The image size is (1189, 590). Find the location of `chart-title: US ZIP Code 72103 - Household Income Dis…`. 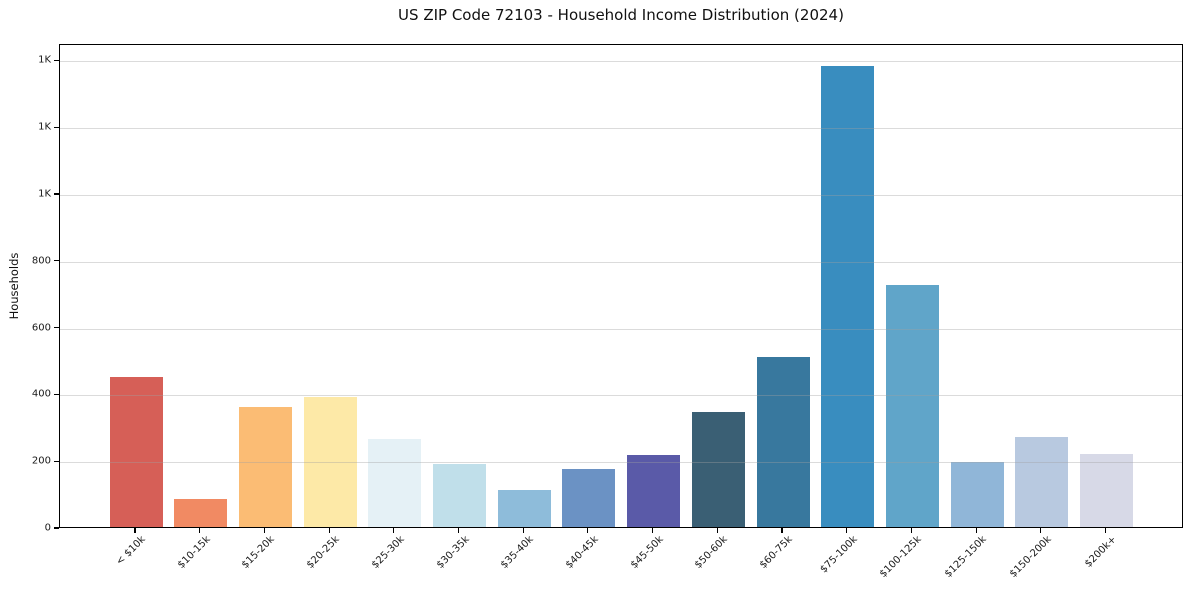

chart-title: US ZIP Code 72103 - Household Income Dis… is located at coordinates (621, 15).